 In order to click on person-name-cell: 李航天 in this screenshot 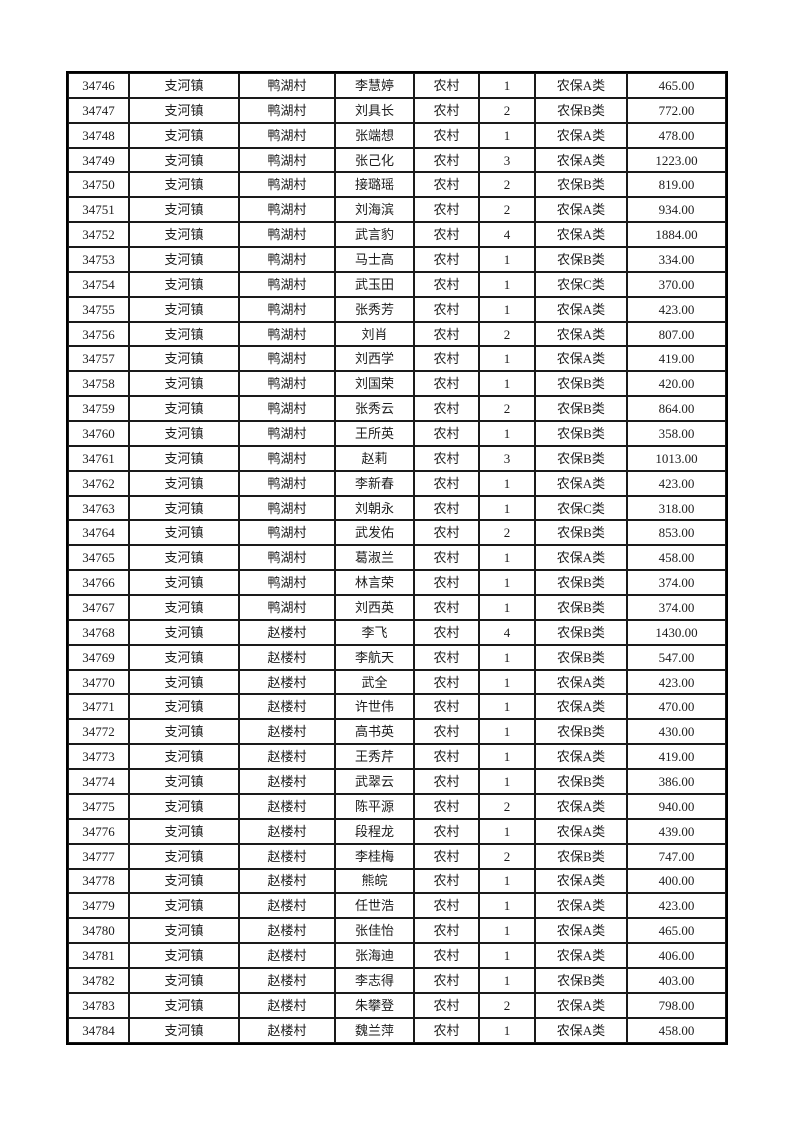, I will do `click(374, 657)`.